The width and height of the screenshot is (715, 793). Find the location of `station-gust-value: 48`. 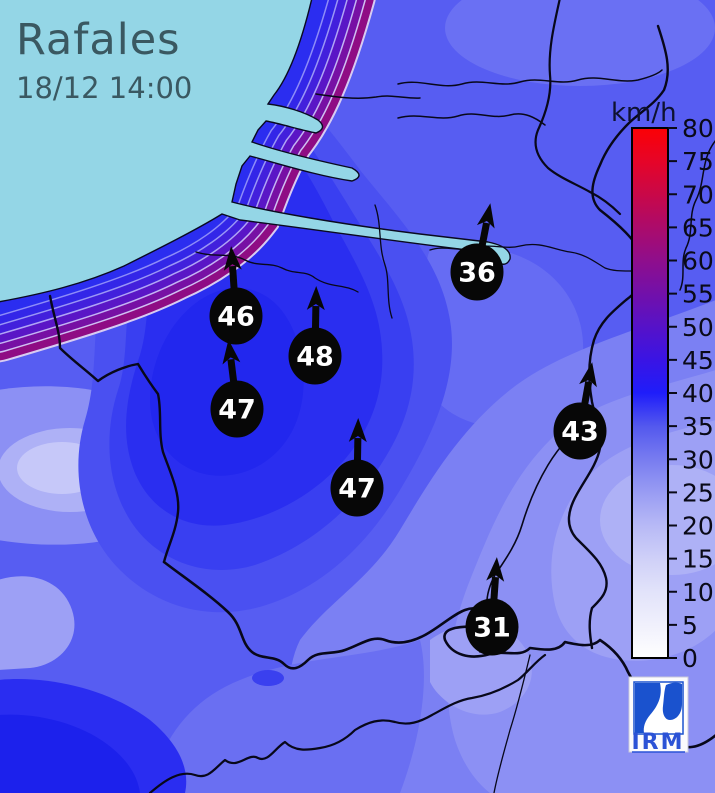

station-gust-value: 48 is located at coordinates (315, 357).